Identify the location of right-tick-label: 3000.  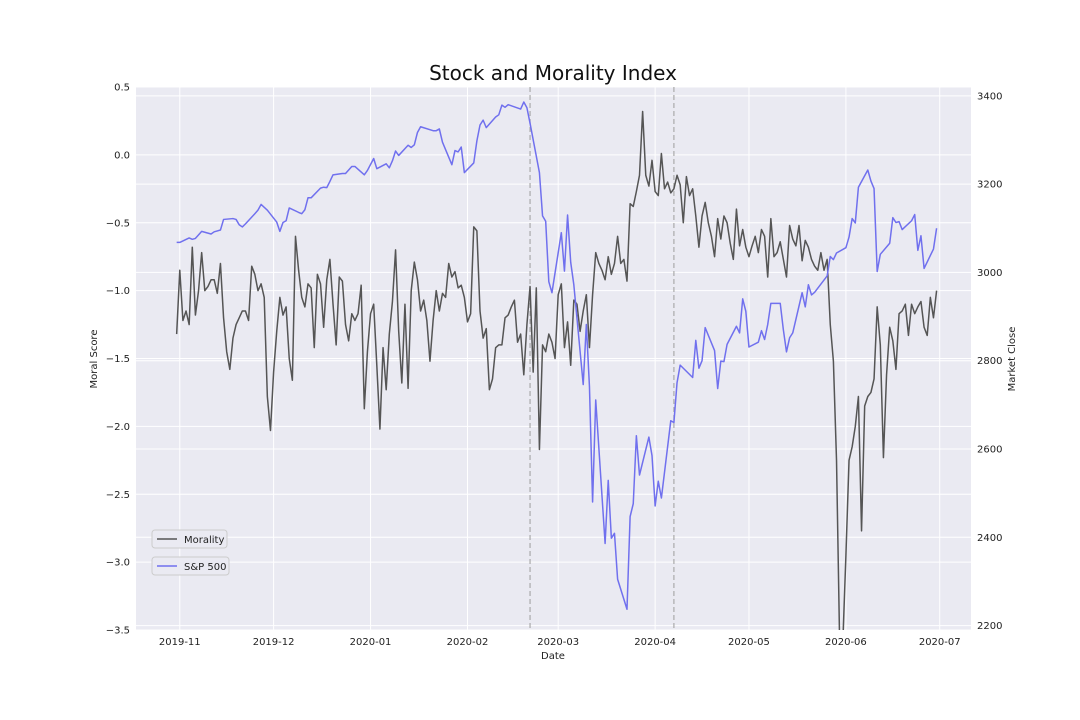
(989, 273).